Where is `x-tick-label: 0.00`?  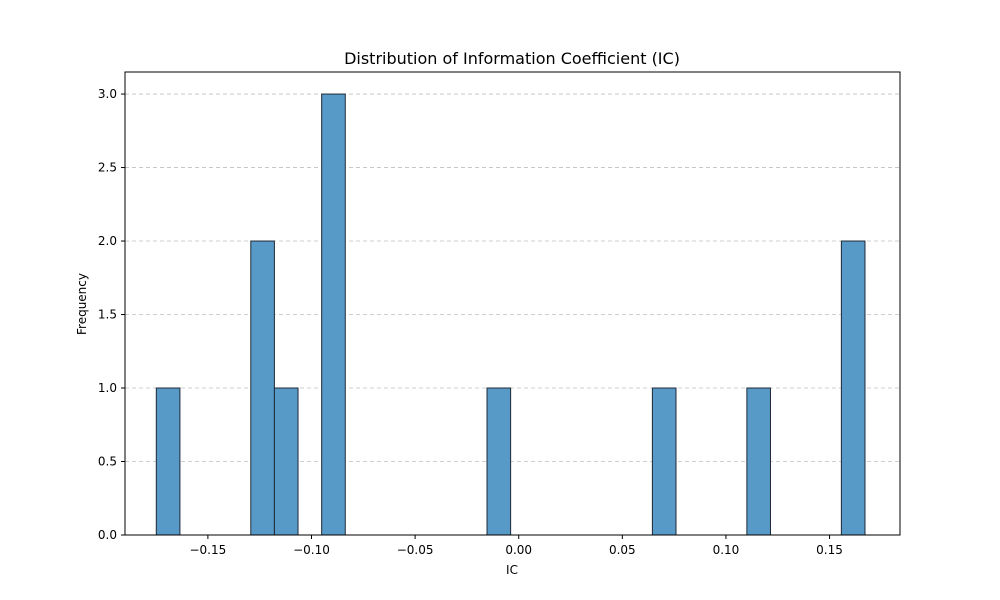
x-tick-label: 0.00 is located at coordinates (518, 550).